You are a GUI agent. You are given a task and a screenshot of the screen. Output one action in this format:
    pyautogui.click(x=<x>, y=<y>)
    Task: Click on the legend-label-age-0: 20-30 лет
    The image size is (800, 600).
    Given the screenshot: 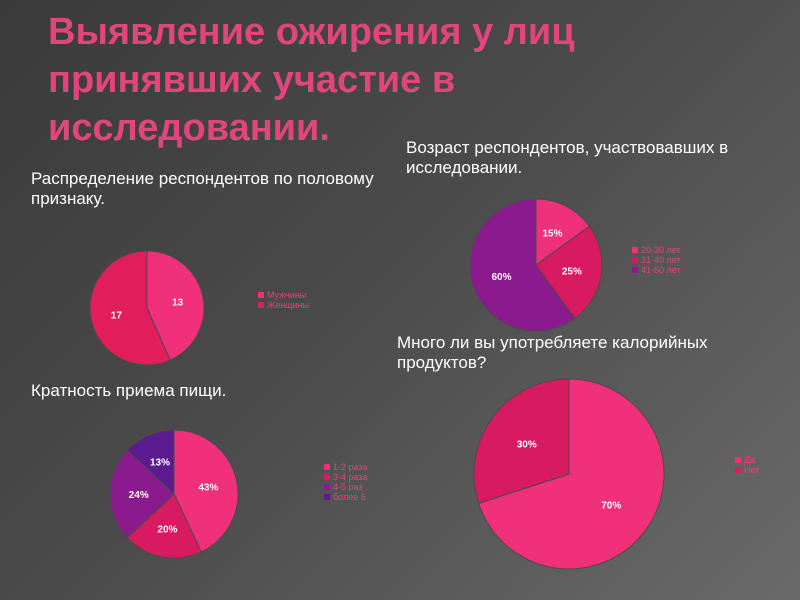 What is the action you would take?
    pyautogui.click(x=661, y=250)
    